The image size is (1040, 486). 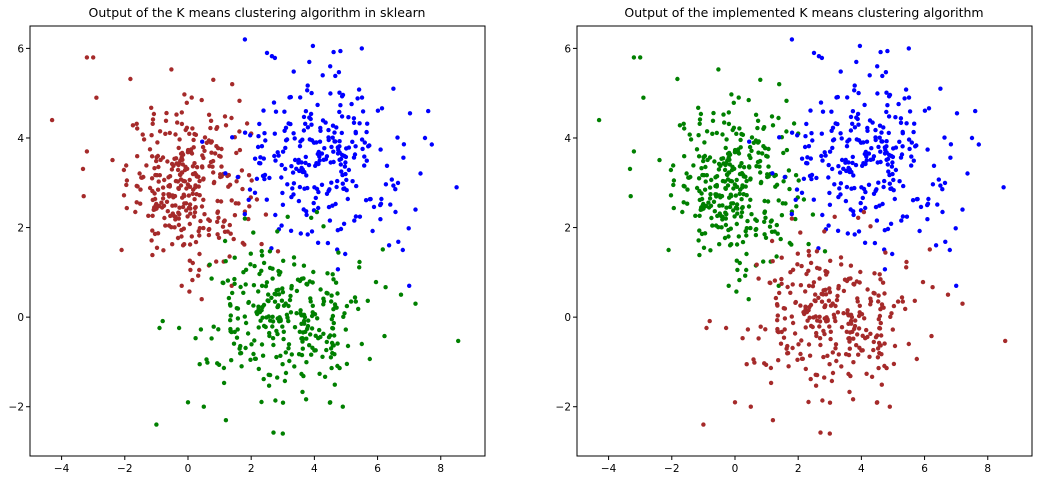 What do you see at coordinates (861, 469) in the screenshot?
I see `x-tick-label: 4` at bounding box center [861, 469].